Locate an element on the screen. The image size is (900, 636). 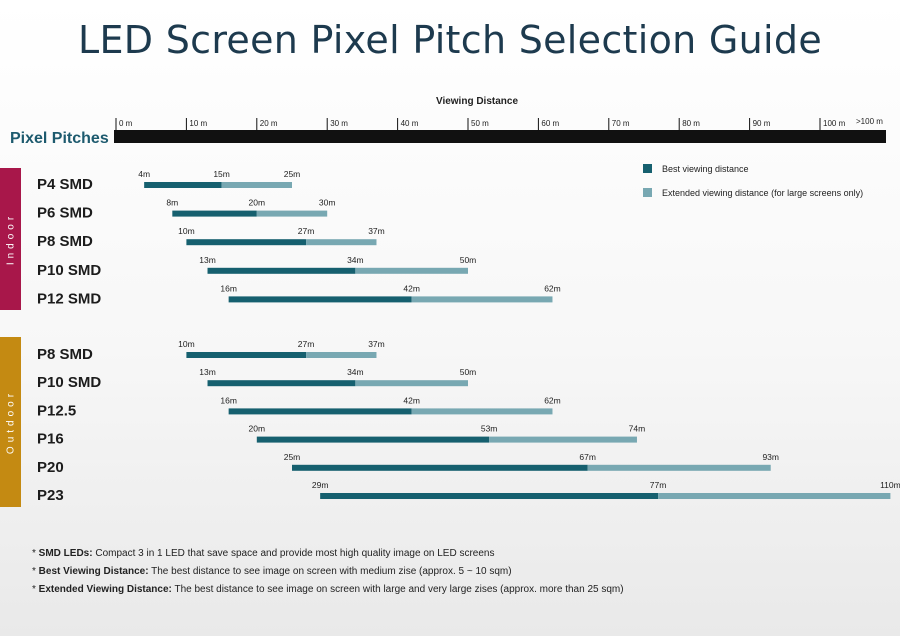
group-band-outdoor is located at coordinates (10, 422).